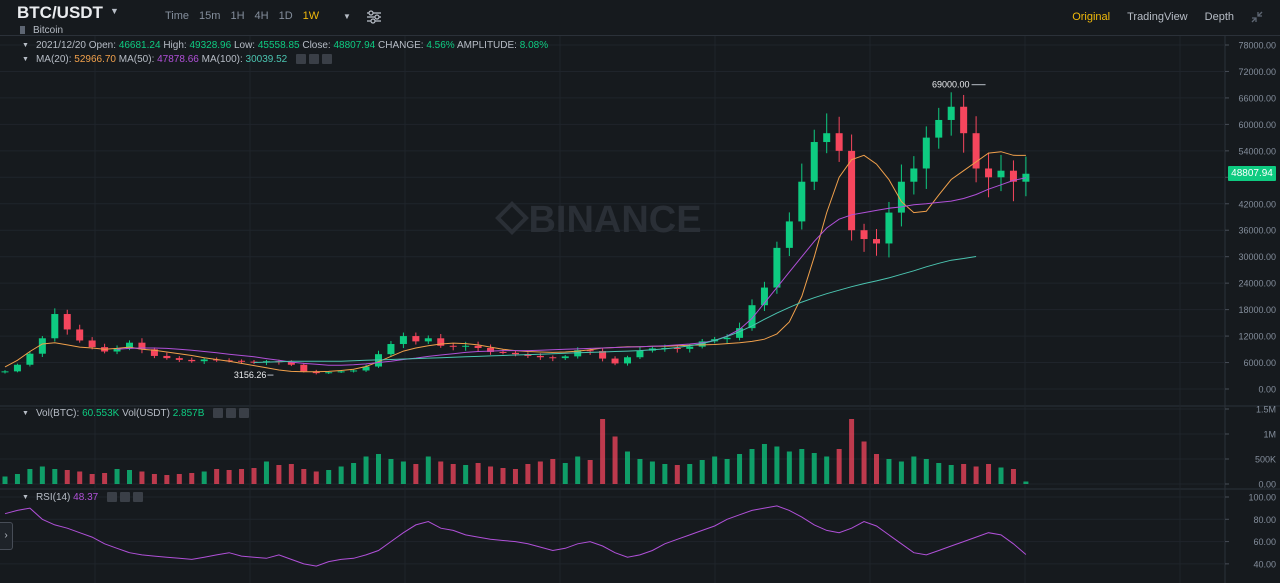  What do you see at coordinates (1257, 98) in the screenshot?
I see `price-tick-label: 66000.00` at bounding box center [1257, 98].